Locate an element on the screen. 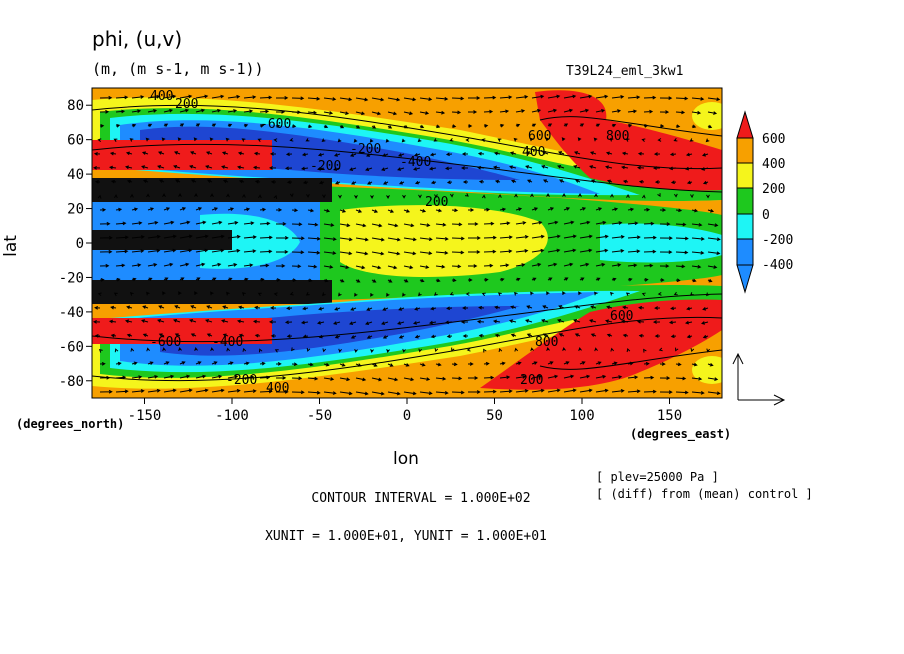 The width and height of the screenshot is (904, 654). x-tick-label: -100 is located at coordinates (232, 416).